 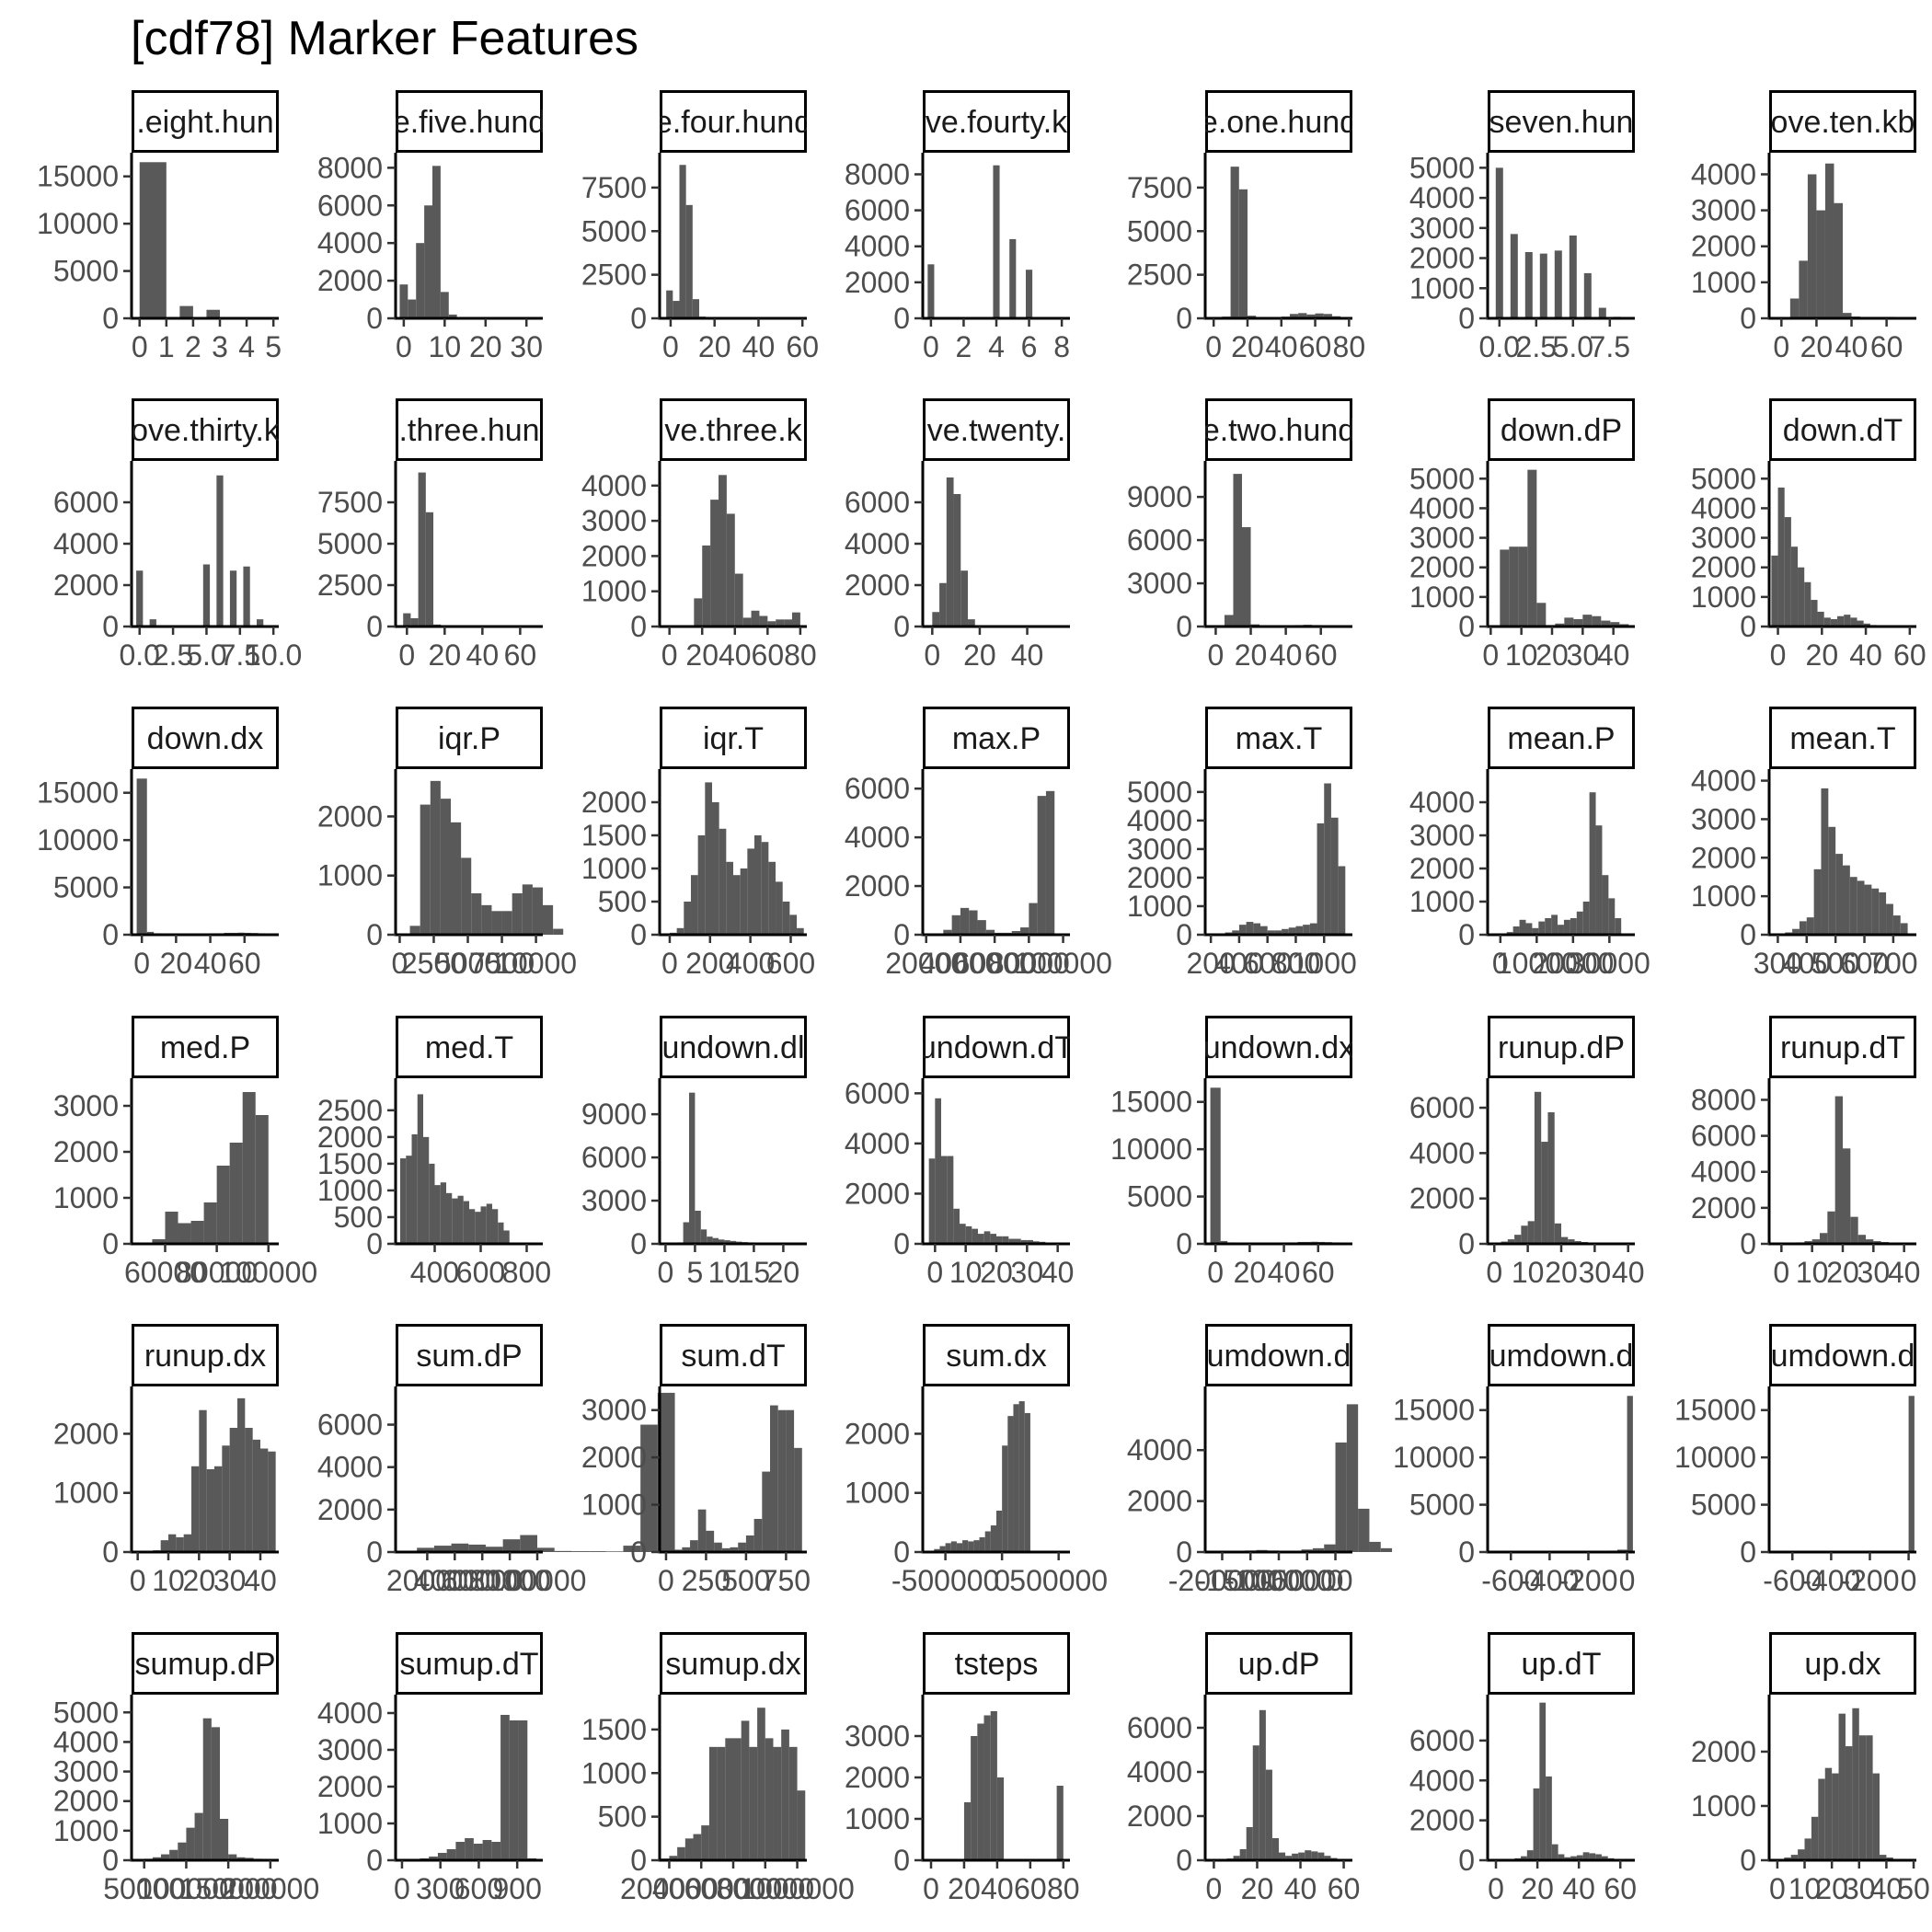 I want to click on y-tick-label: 500, so click(x=622, y=901).